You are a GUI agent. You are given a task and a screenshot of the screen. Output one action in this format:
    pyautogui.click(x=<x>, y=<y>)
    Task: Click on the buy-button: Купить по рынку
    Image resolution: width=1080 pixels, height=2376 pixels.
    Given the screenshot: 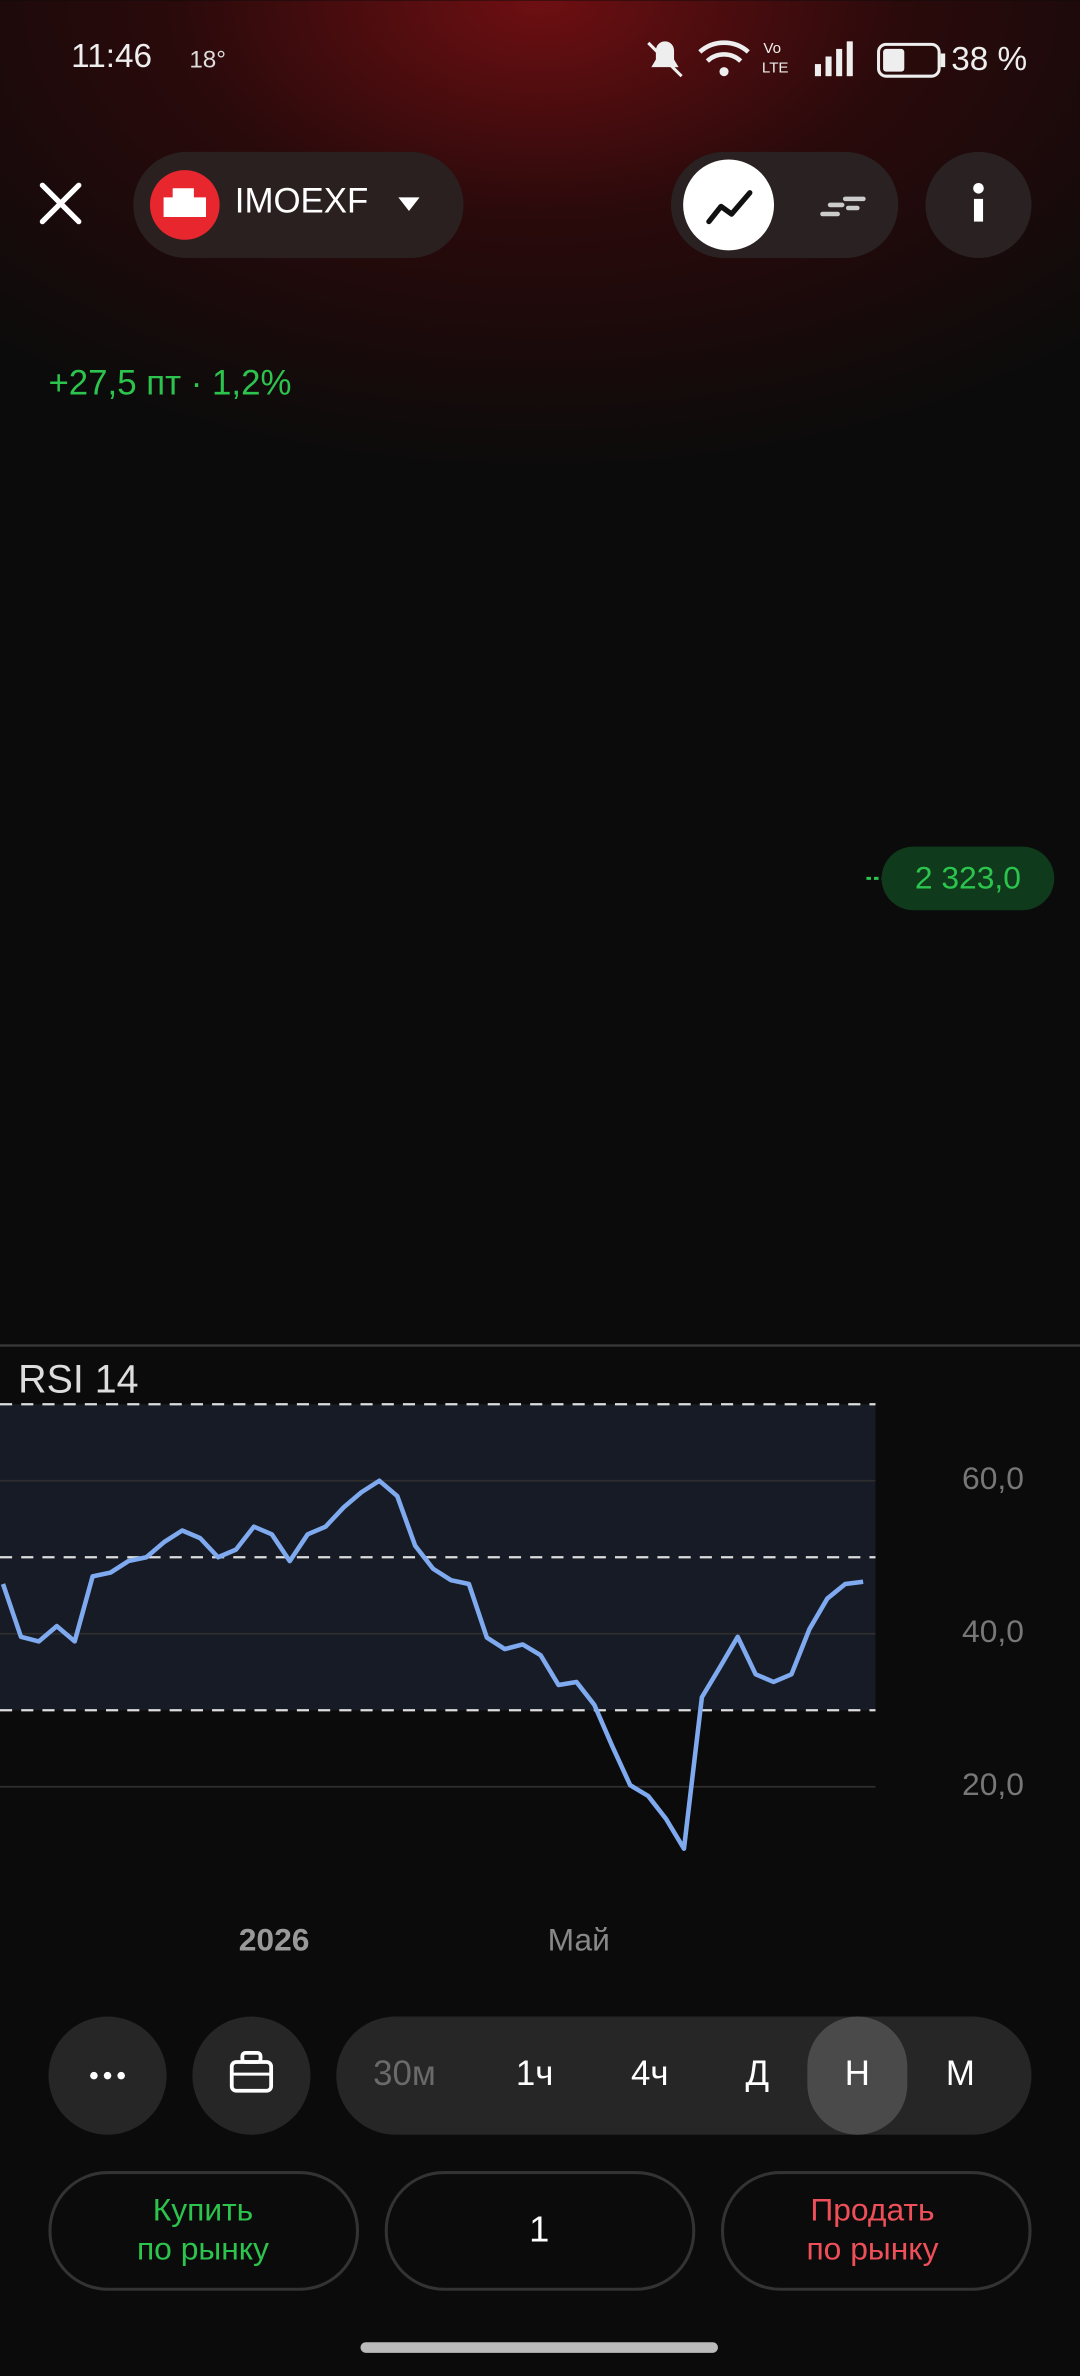 What is the action you would take?
    pyautogui.click(x=203, y=2231)
    